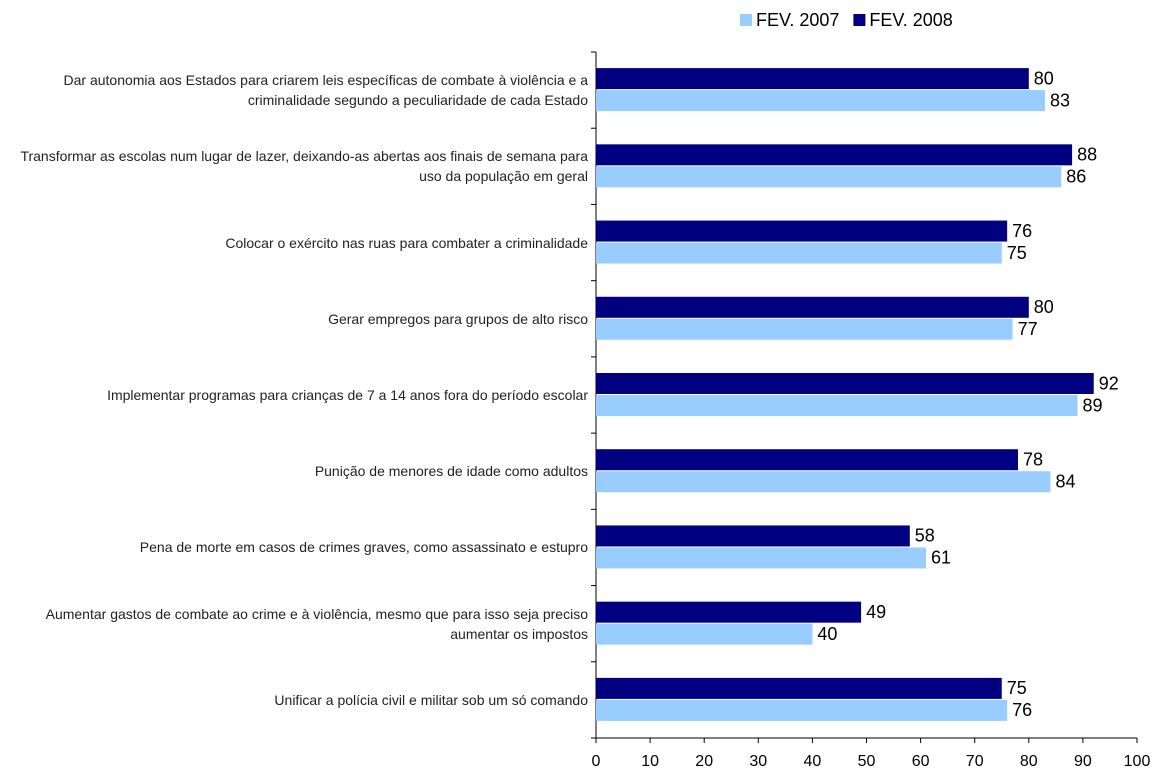 Image resolution: width=1163 pixels, height=773 pixels. I want to click on legend-label: FEV. 2007, so click(797, 20).